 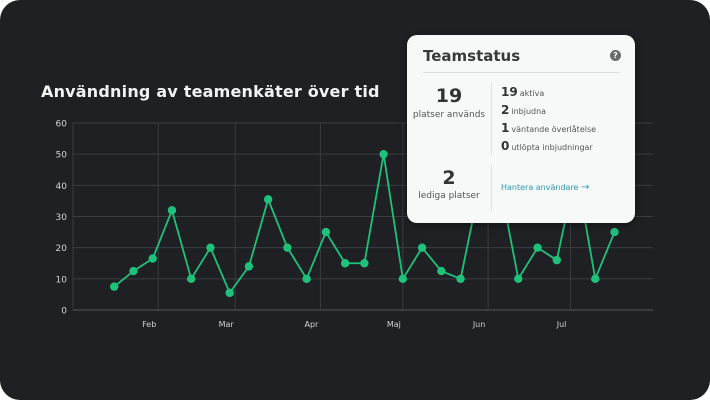 I want to click on x-tick-label: Apr, so click(x=311, y=324).